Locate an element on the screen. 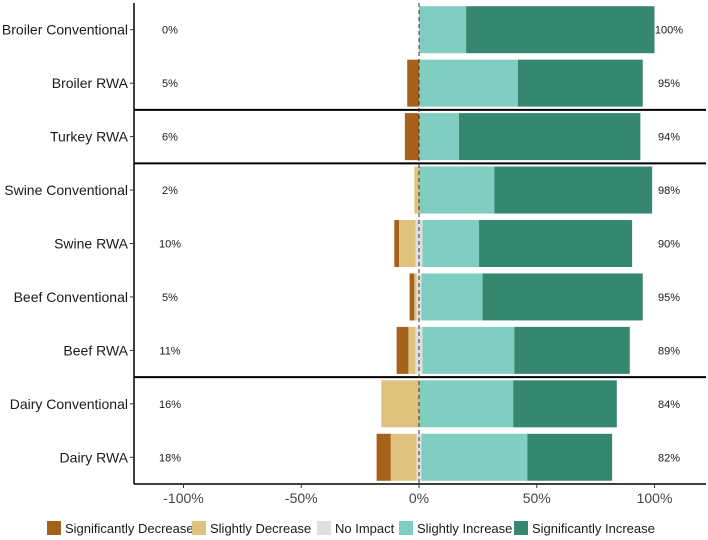 The width and height of the screenshot is (708, 540). legend-swatch-no-impact is located at coordinates (324, 528).